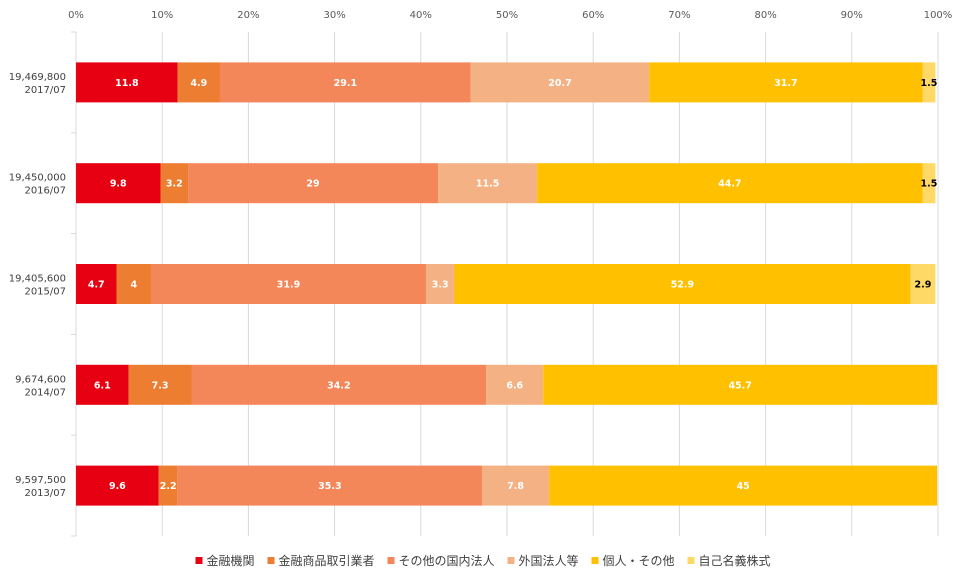  I want to click on legend-label: 金融商品取引業者, so click(327, 560).